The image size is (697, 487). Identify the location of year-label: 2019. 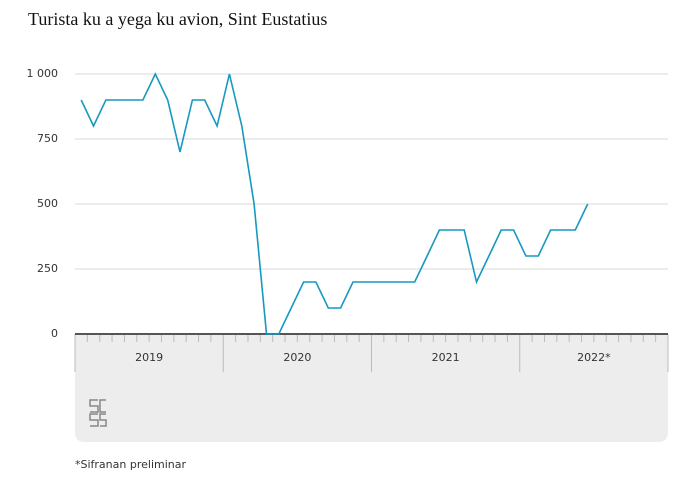
(149, 357).